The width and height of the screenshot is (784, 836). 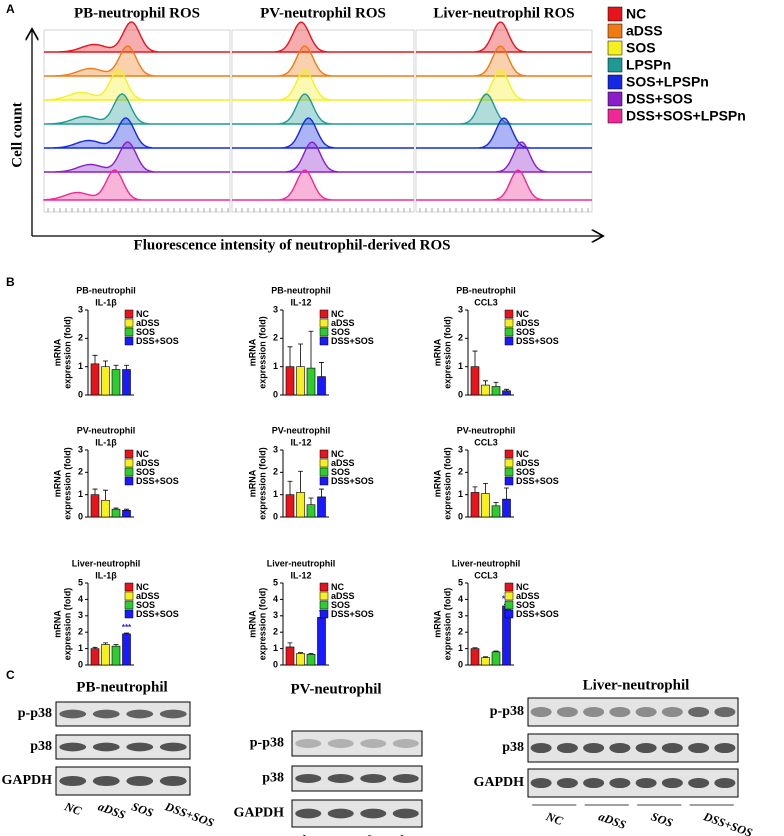 What do you see at coordinates (662, 819) in the screenshot?
I see `lane-label: SOS` at bounding box center [662, 819].